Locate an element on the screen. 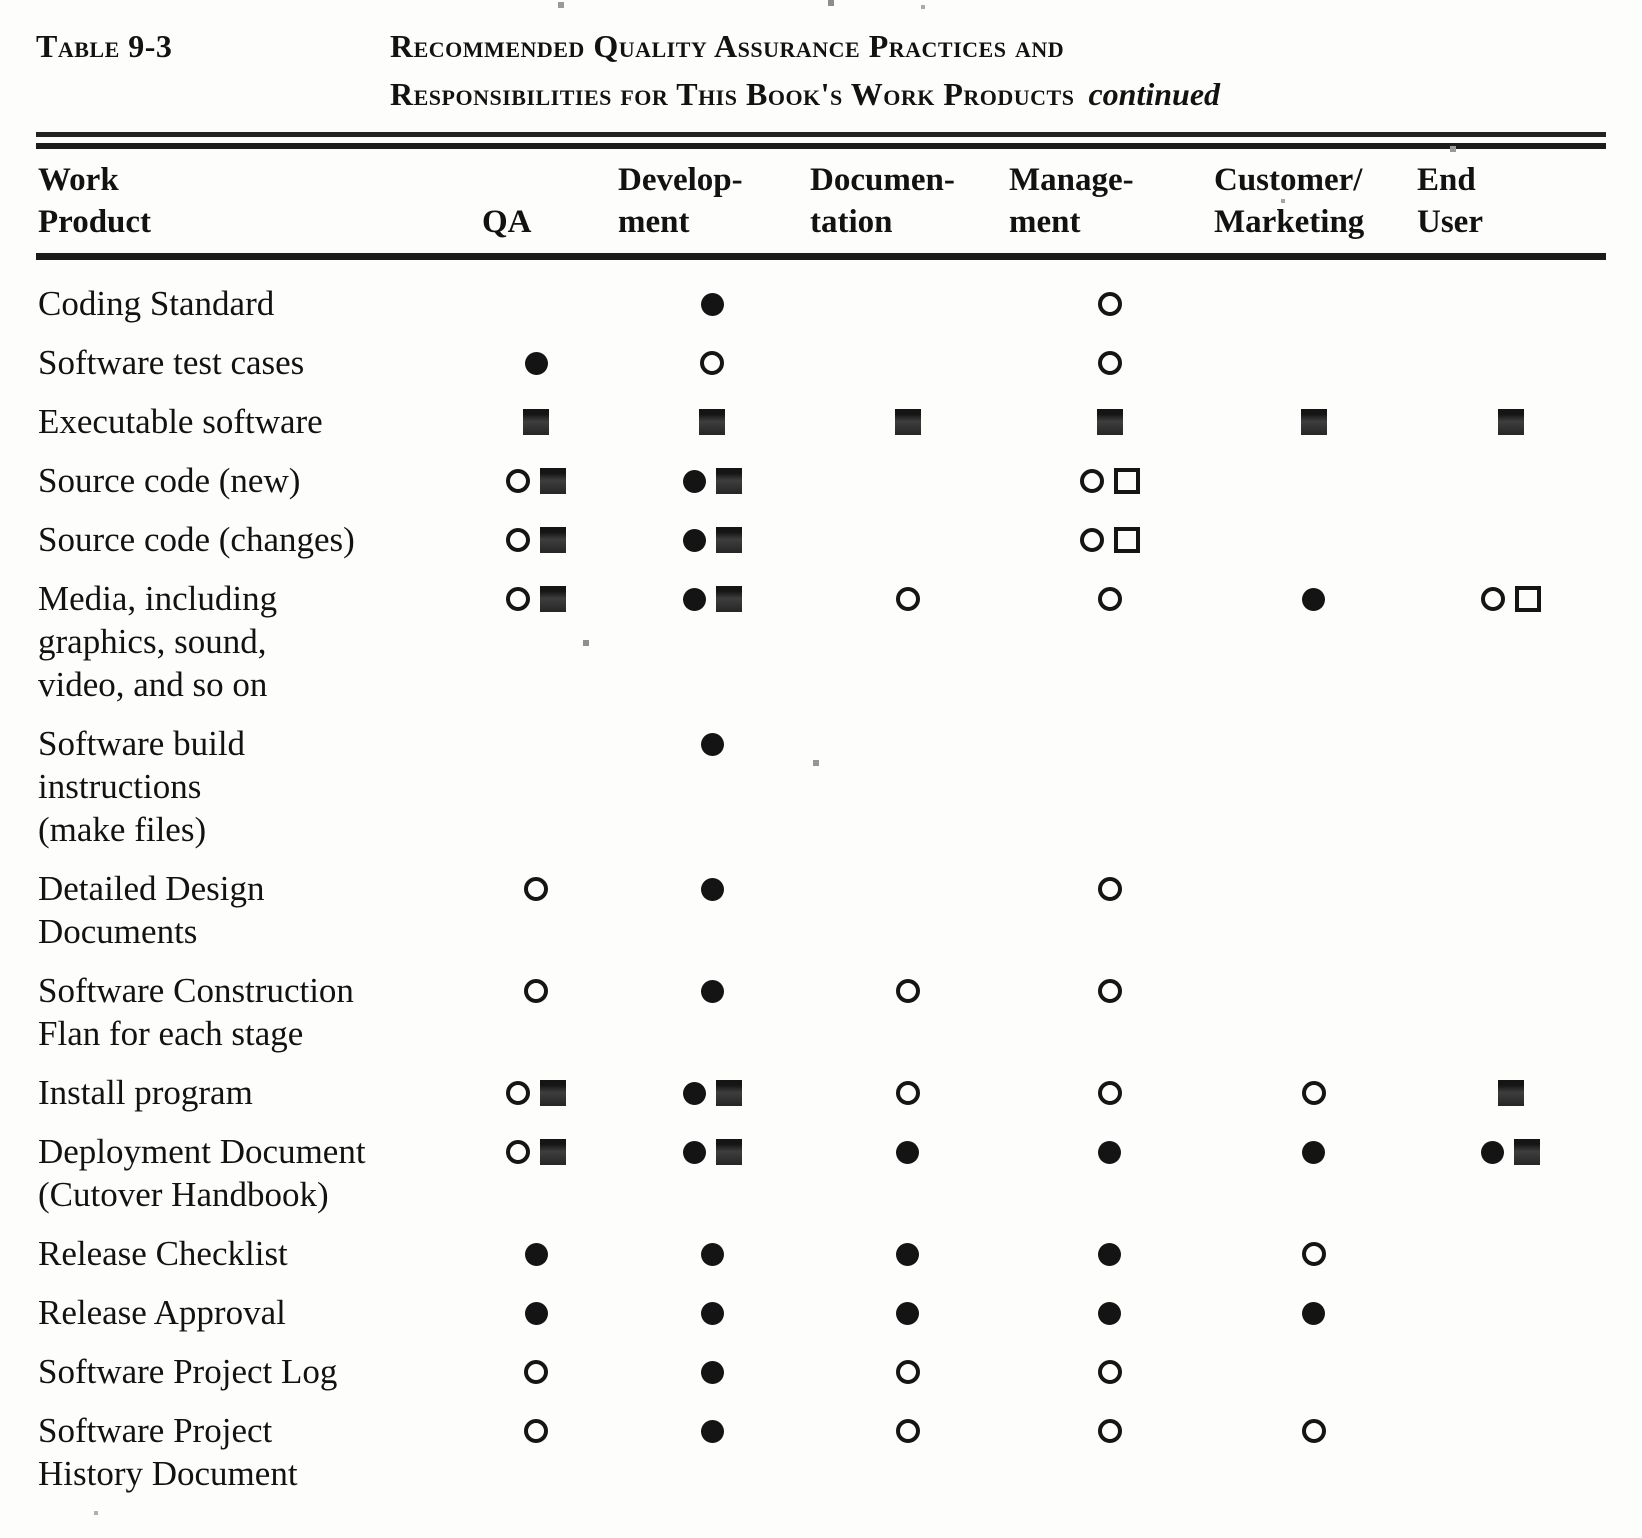  table-row: Source code (changes) is located at coordinates (821, 531).